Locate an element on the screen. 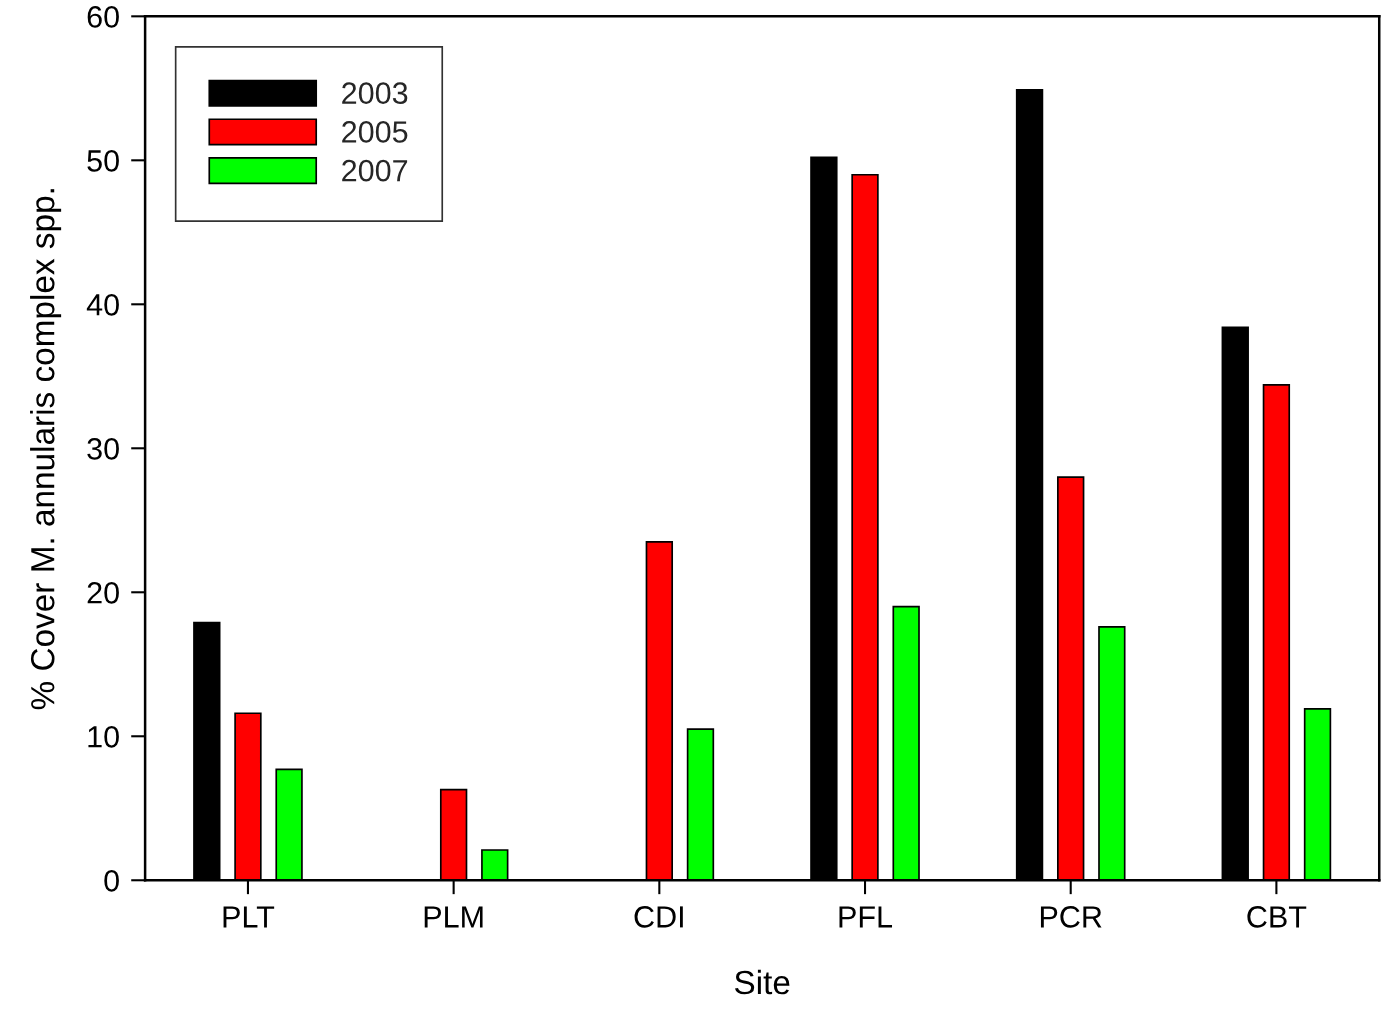 This screenshot has height=1020, width=1382. y-tick-label: 10 is located at coordinates (103, 737).